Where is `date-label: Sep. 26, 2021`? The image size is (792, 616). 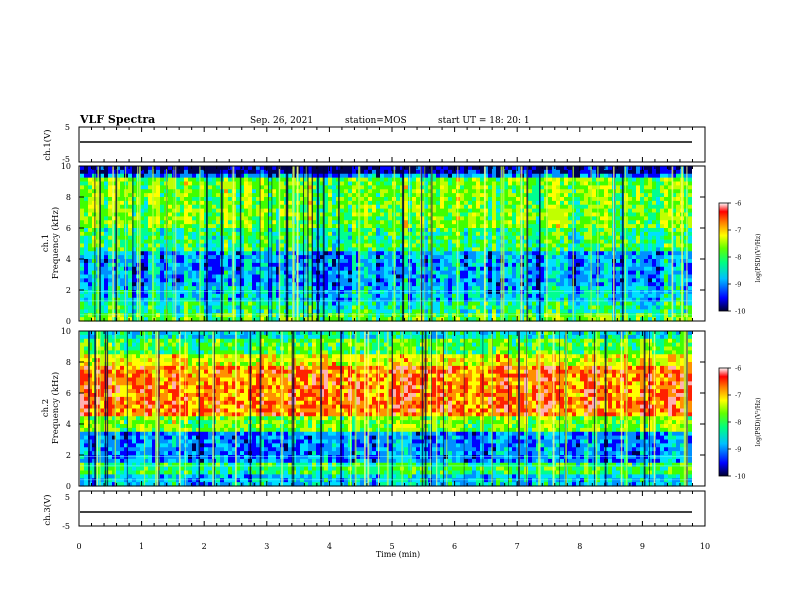
date-label: Sep. 26, 2021 is located at coordinates (281, 121).